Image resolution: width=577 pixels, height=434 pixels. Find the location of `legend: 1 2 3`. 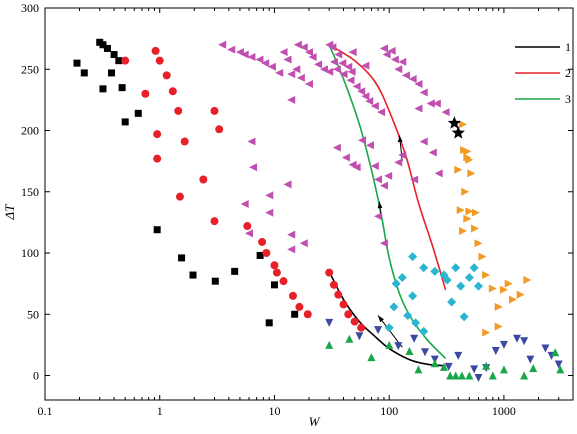

legend: 1 2 3 is located at coordinates (543, 73).